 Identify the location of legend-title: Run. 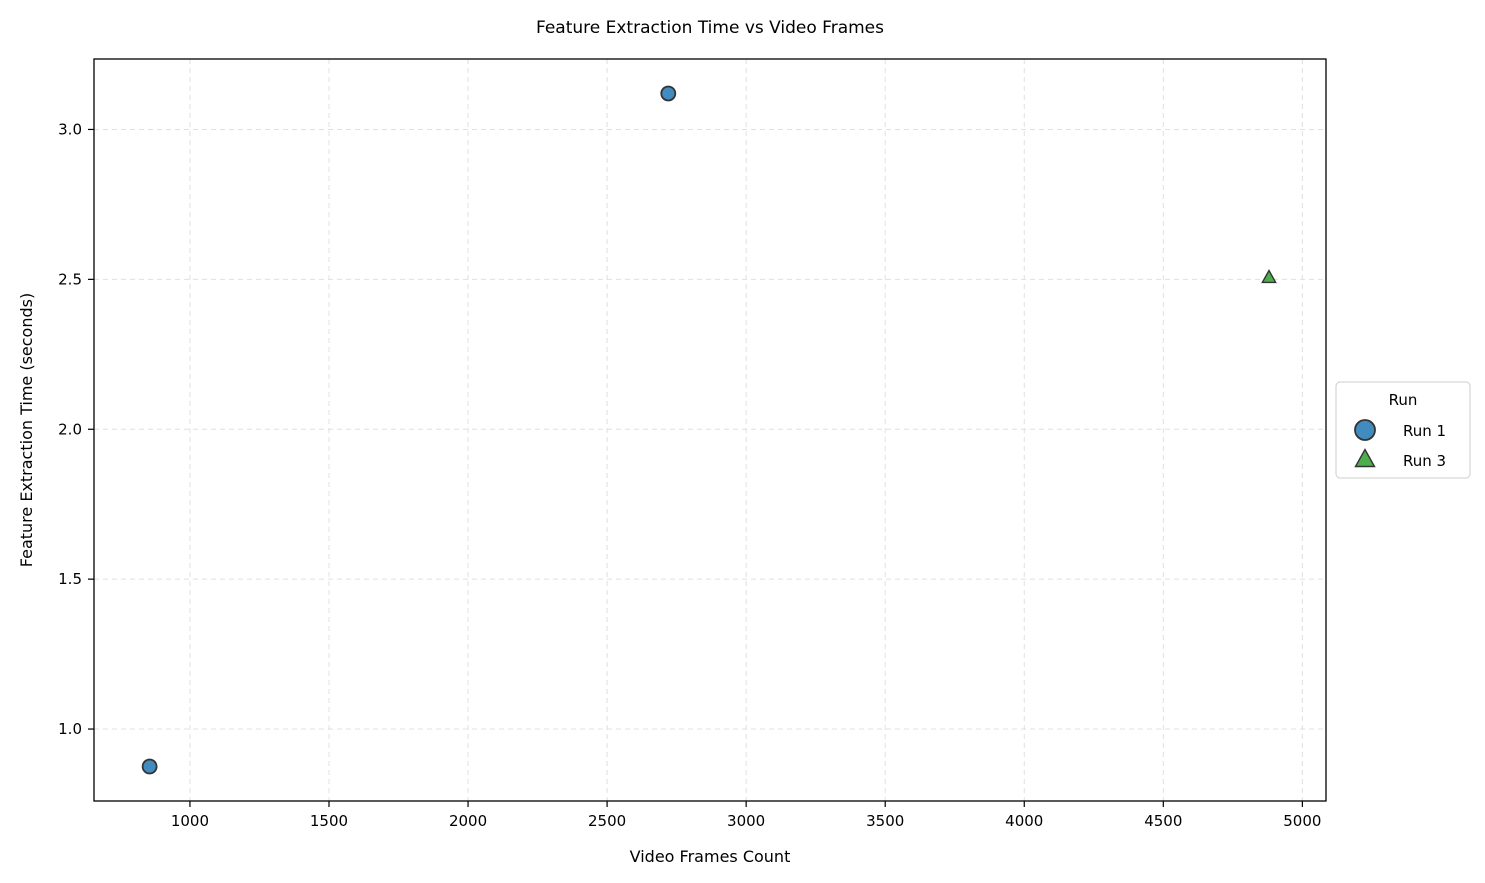
(1403, 400).